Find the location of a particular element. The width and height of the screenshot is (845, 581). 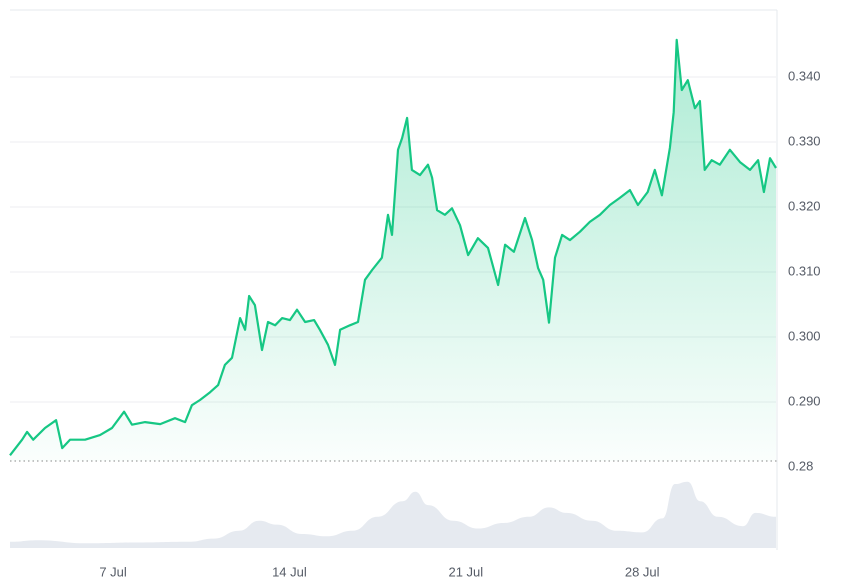

y-tick-label: 0.330 is located at coordinates (804, 140).